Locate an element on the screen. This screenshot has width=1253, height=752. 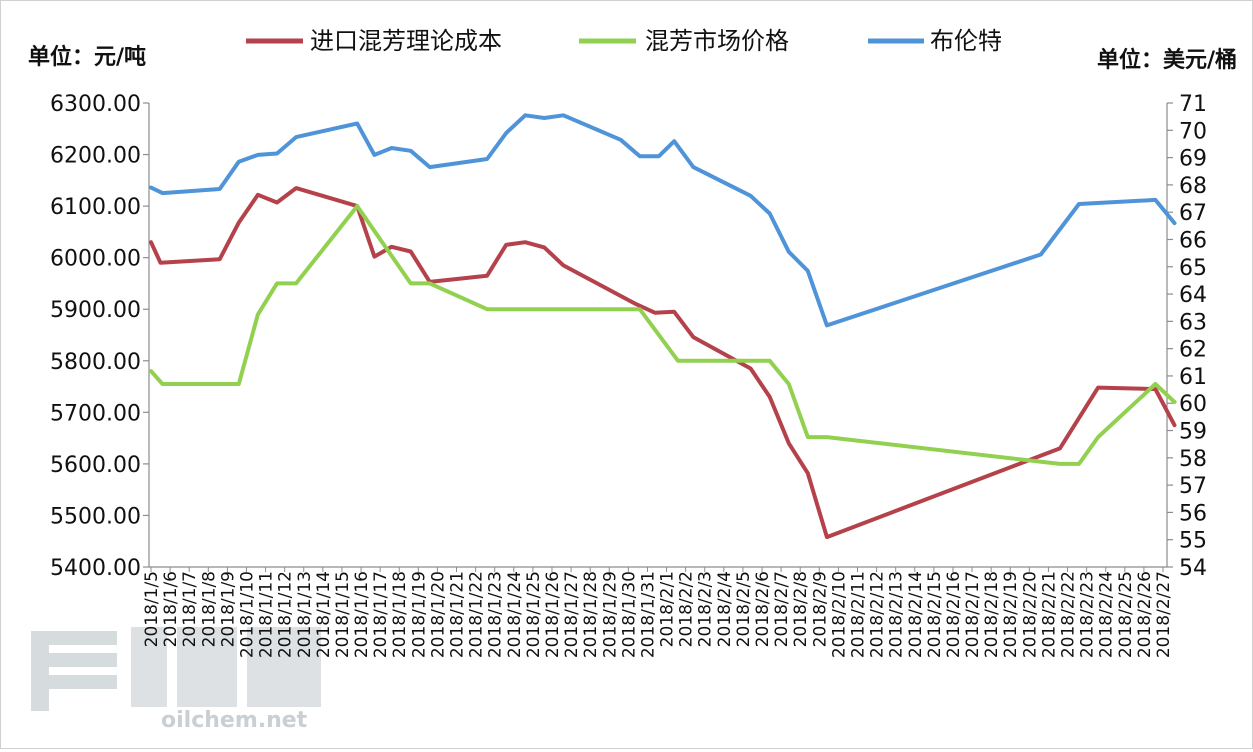
x-tick-label: 2018/2/26 is located at coordinates (1145, 614).